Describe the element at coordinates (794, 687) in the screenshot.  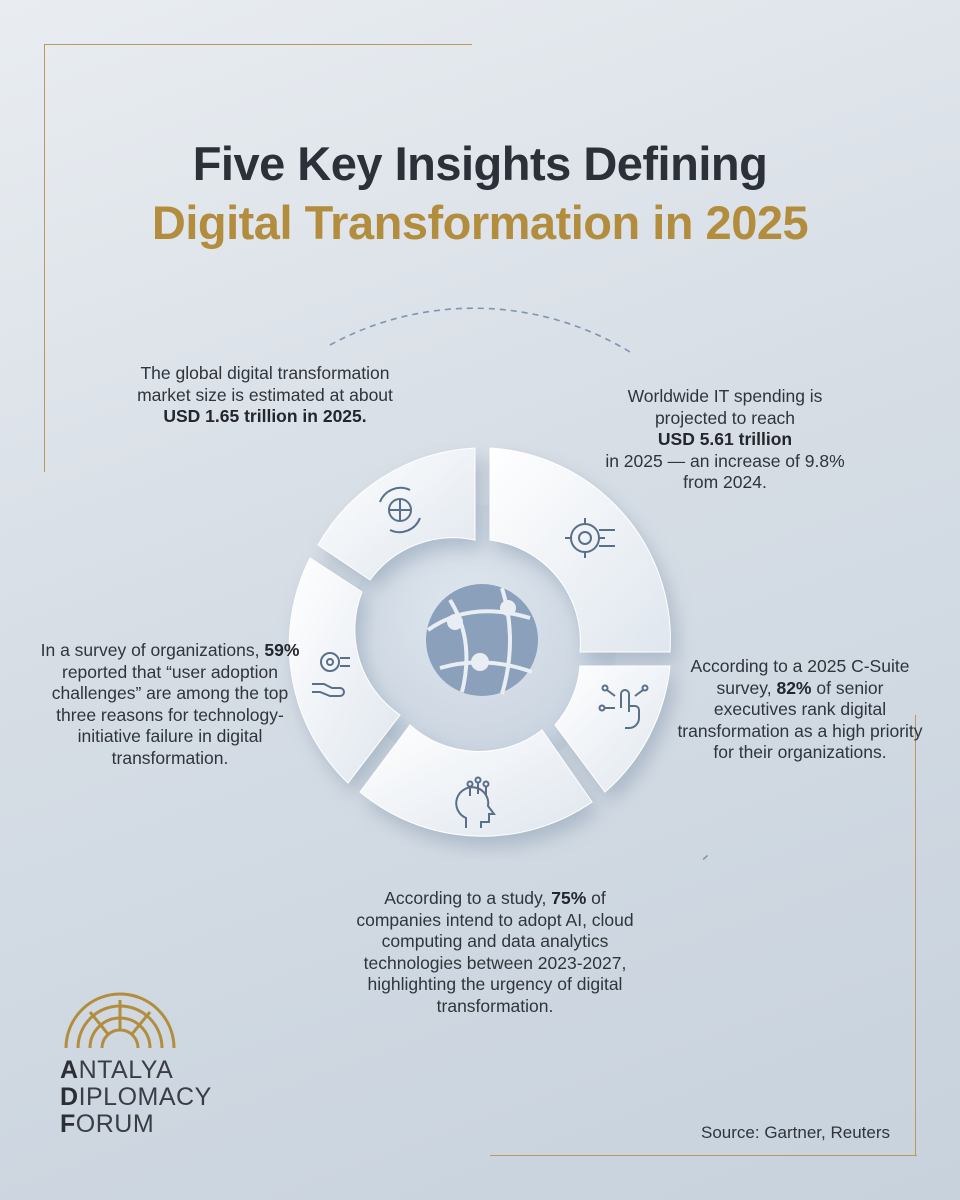
I see `insight-csuite-survey-value: 82%` at that location.